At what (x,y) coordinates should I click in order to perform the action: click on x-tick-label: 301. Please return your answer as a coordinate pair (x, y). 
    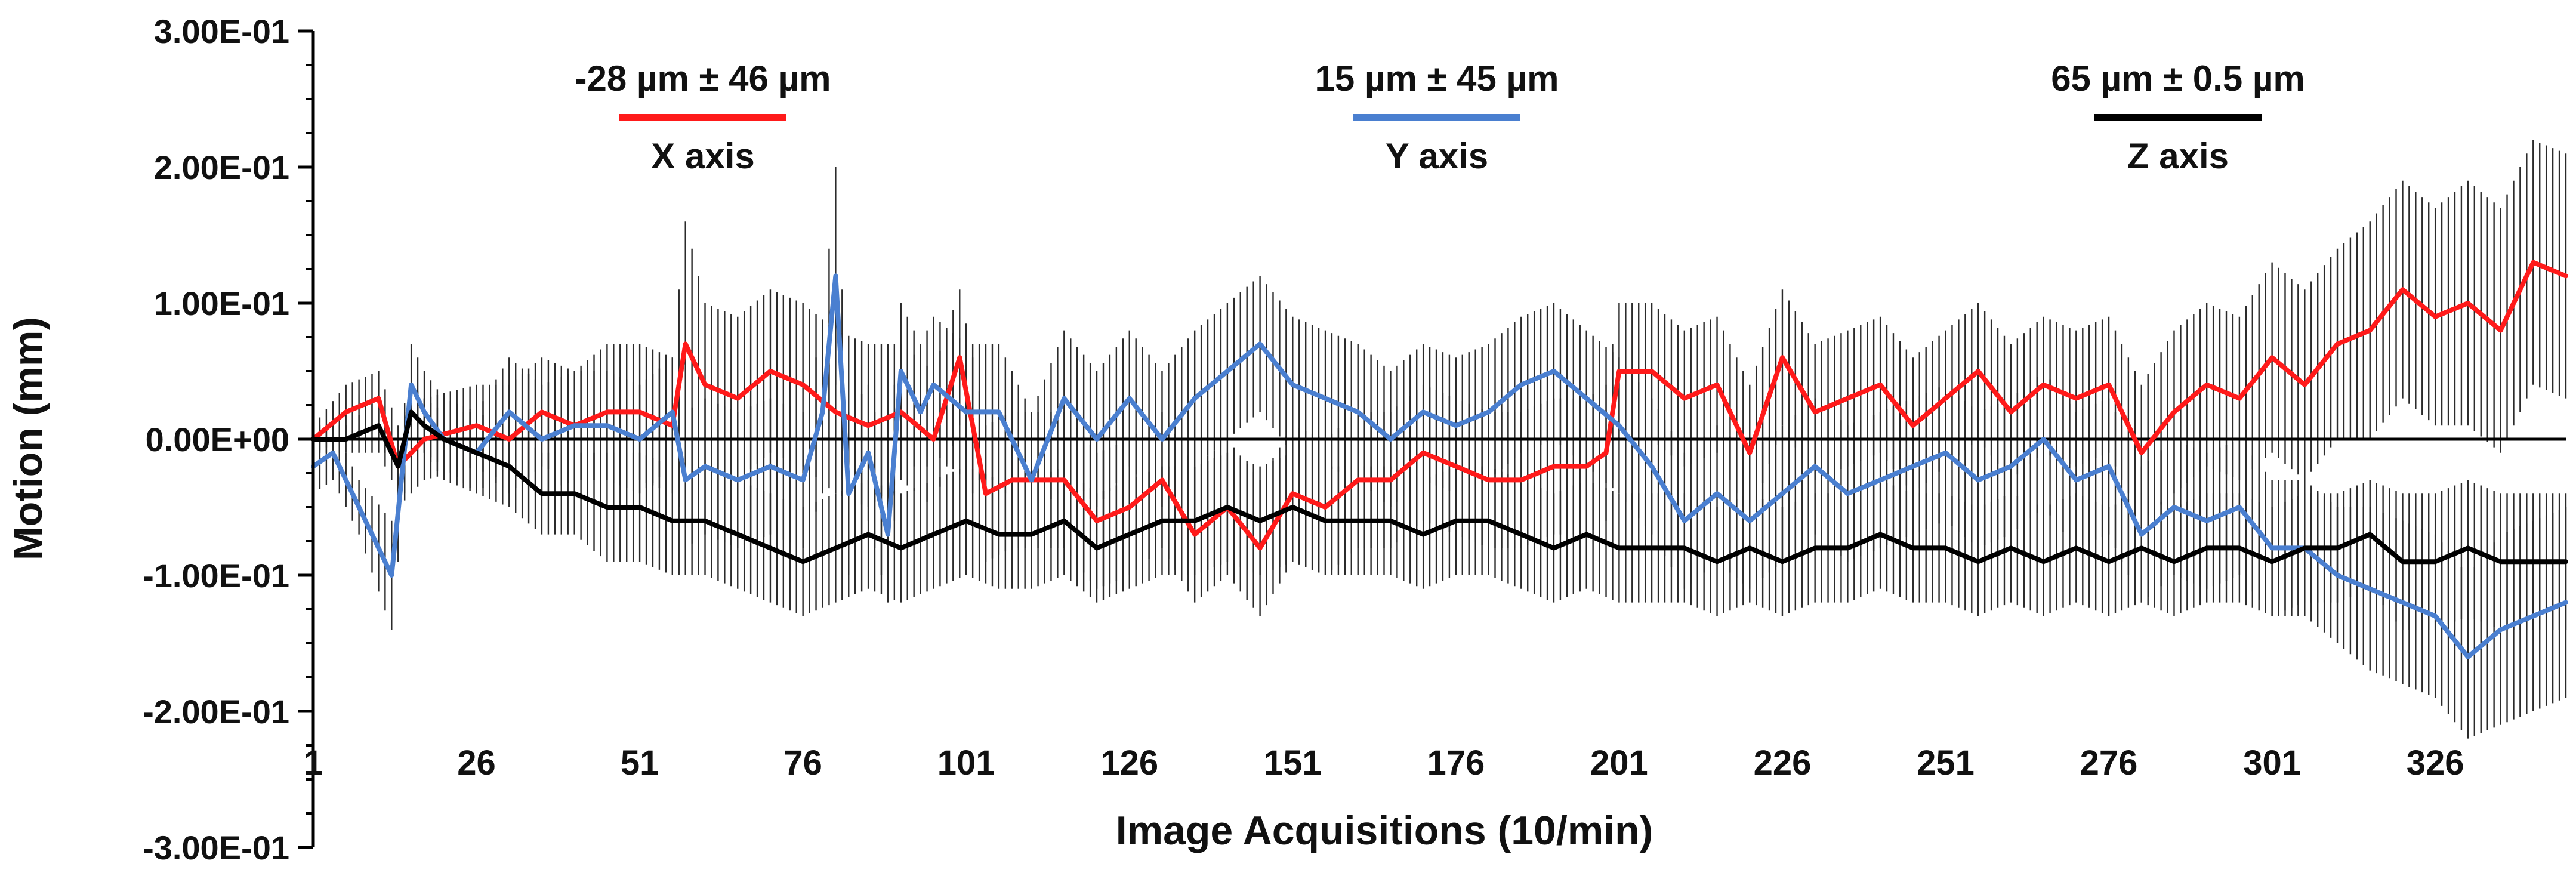
    Looking at the image, I should click on (2272, 763).